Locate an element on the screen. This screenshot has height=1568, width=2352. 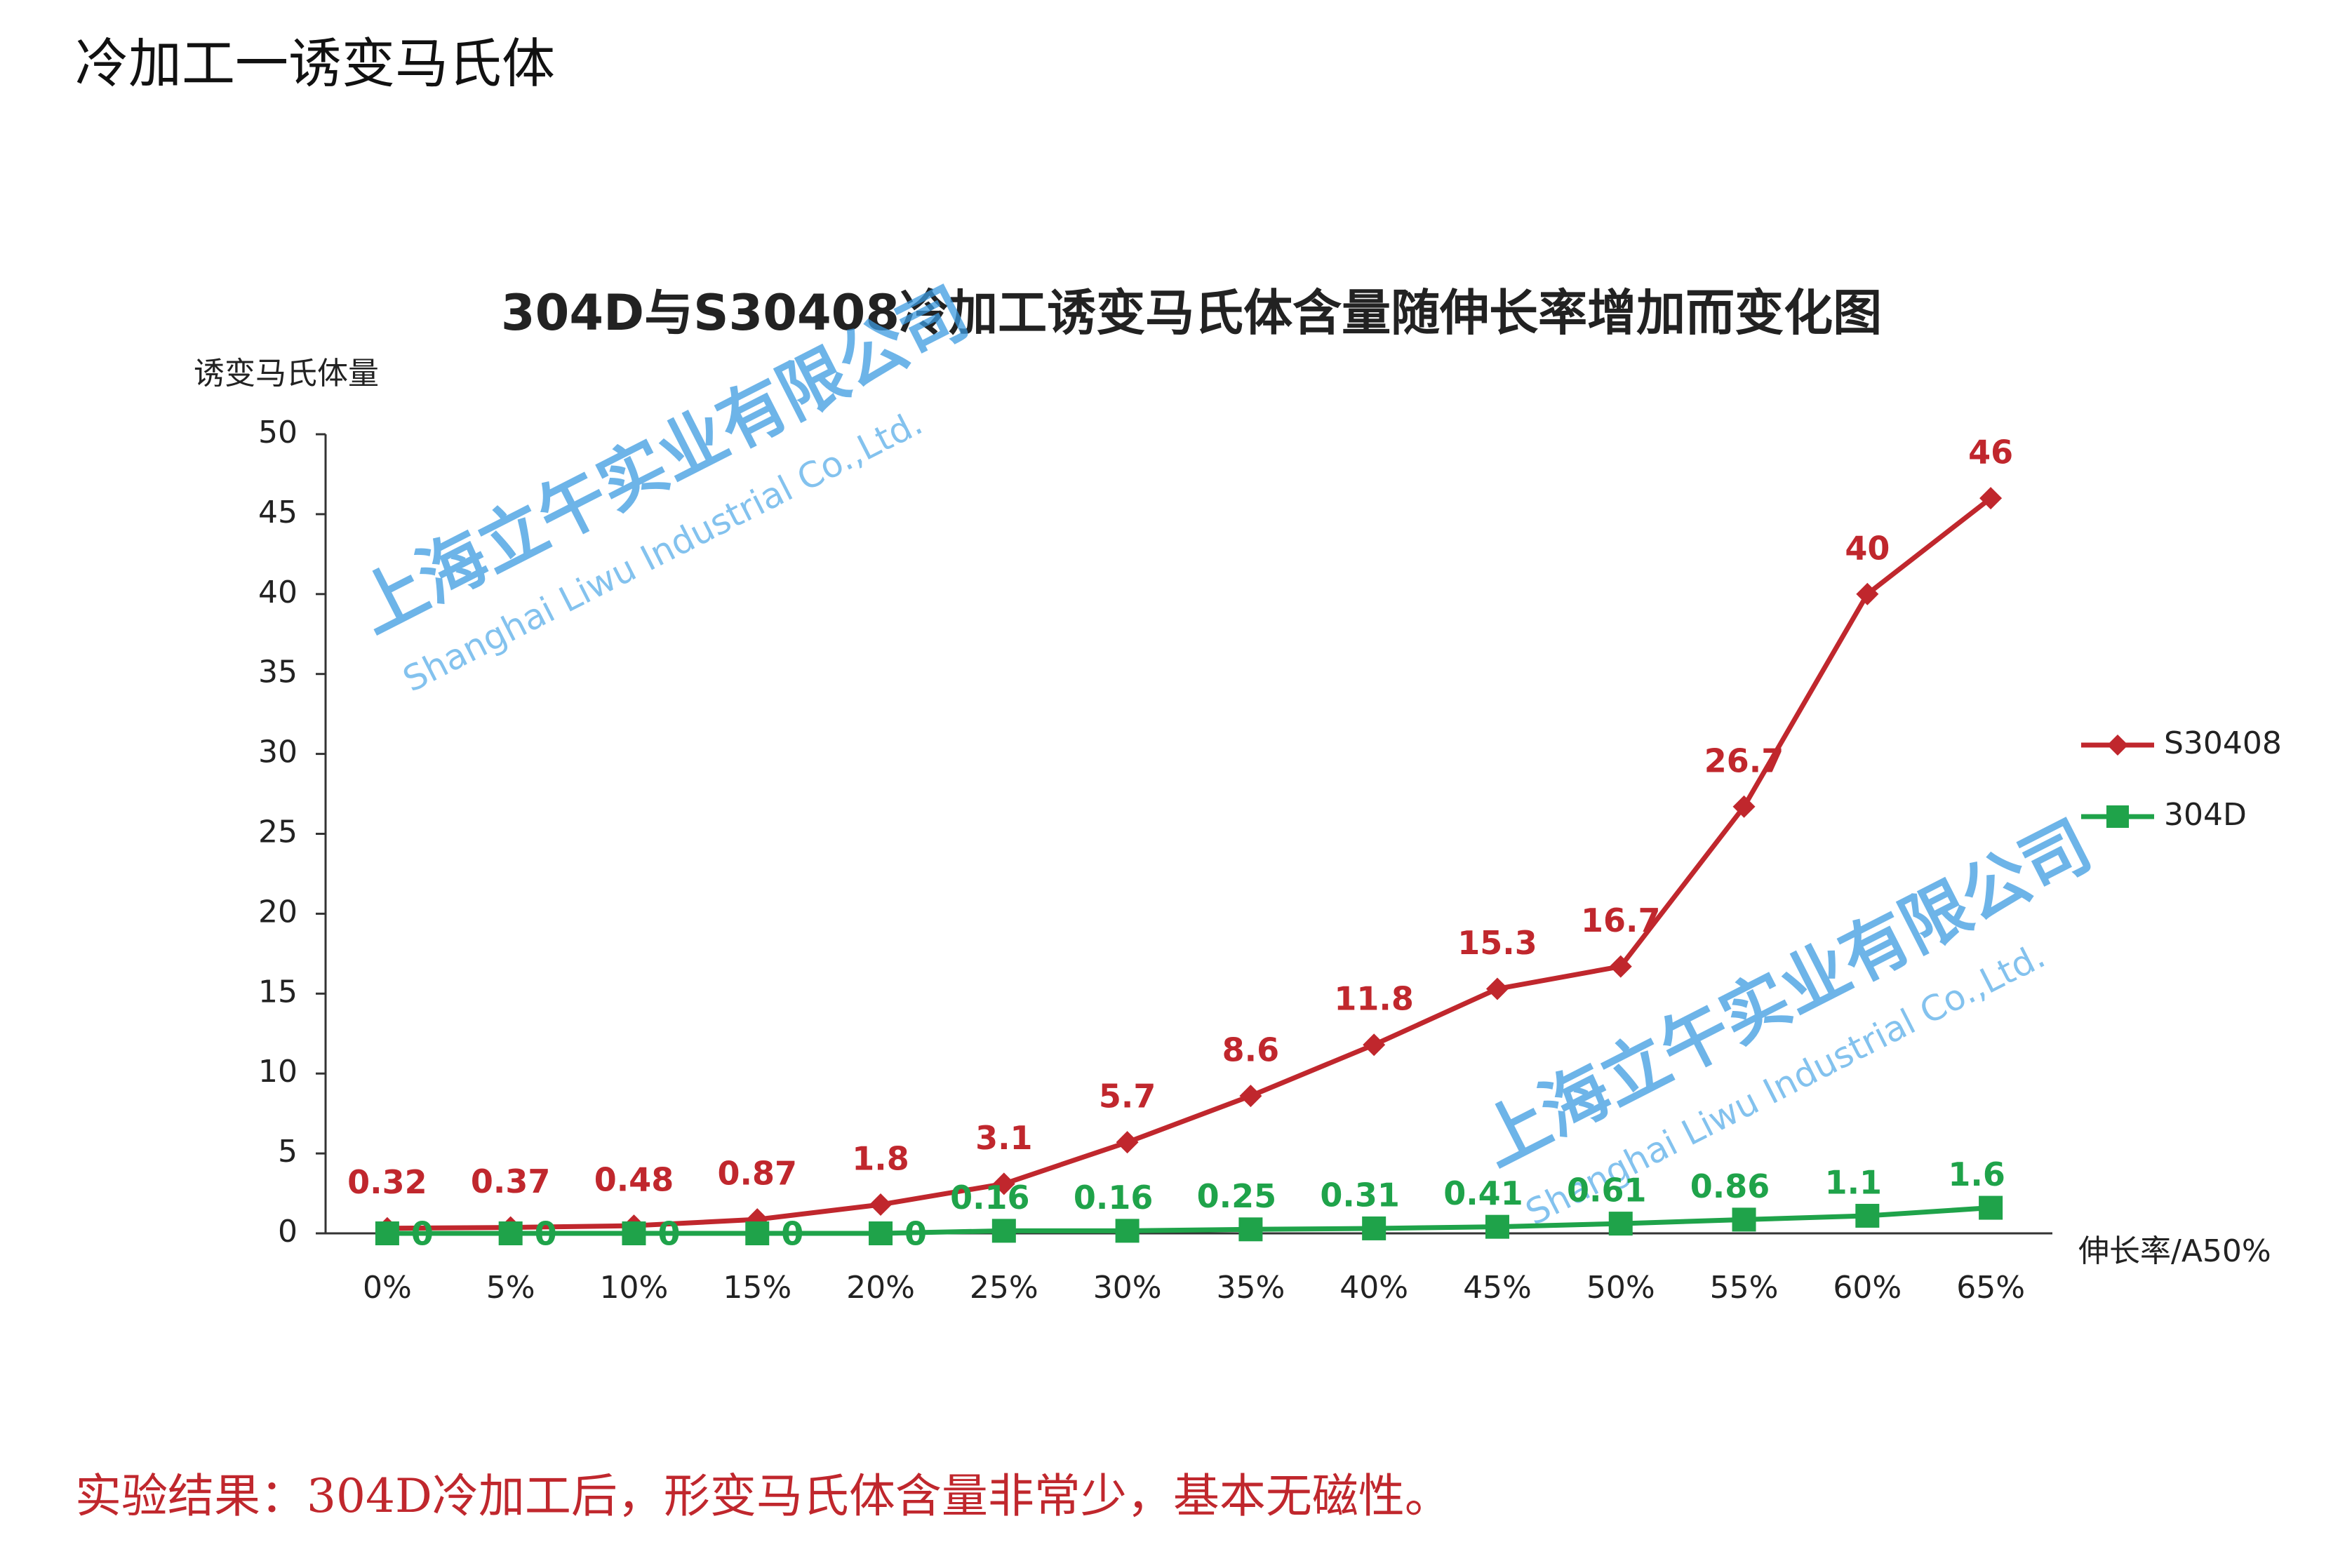
data-label: 1.8 is located at coordinates (880, 1158).